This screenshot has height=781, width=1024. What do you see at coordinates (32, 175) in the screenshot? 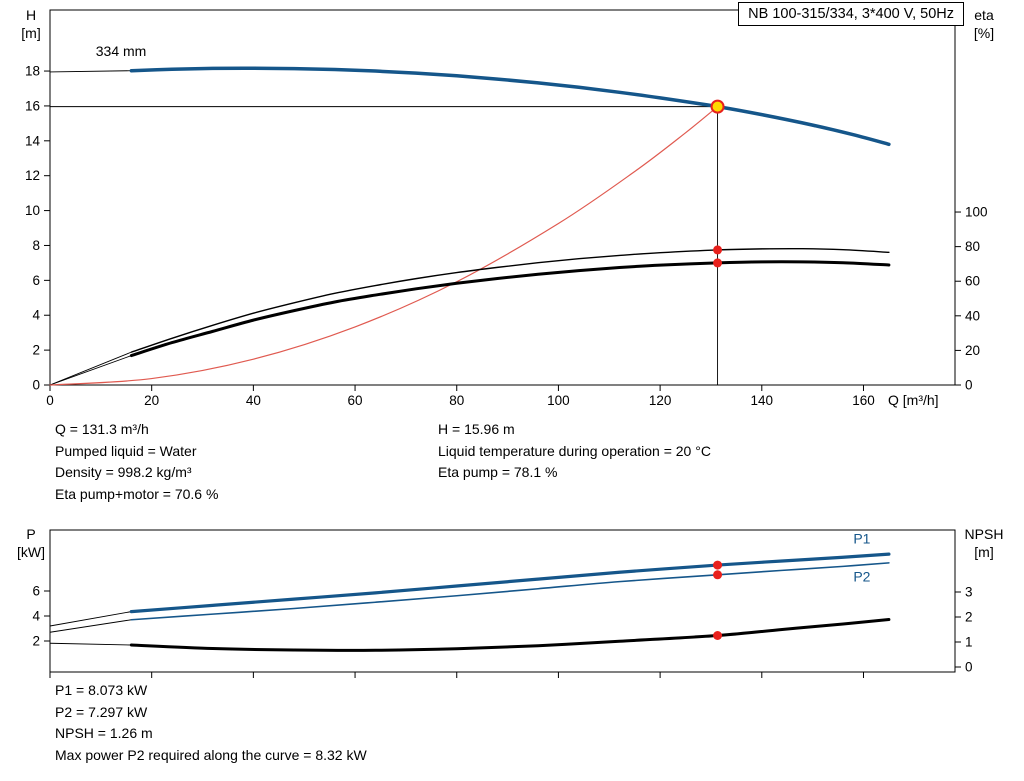
I see `y-left-tick-label: 12` at bounding box center [32, 175].